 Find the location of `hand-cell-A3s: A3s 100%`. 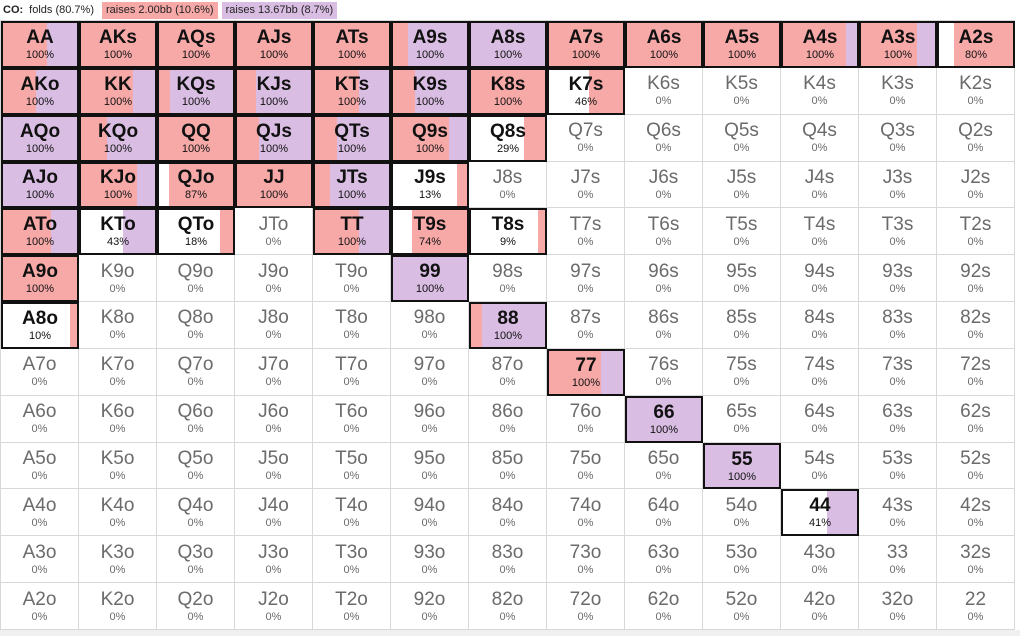

hand-cell-A3s: A3s 100% is located at coordinates (898, 44).